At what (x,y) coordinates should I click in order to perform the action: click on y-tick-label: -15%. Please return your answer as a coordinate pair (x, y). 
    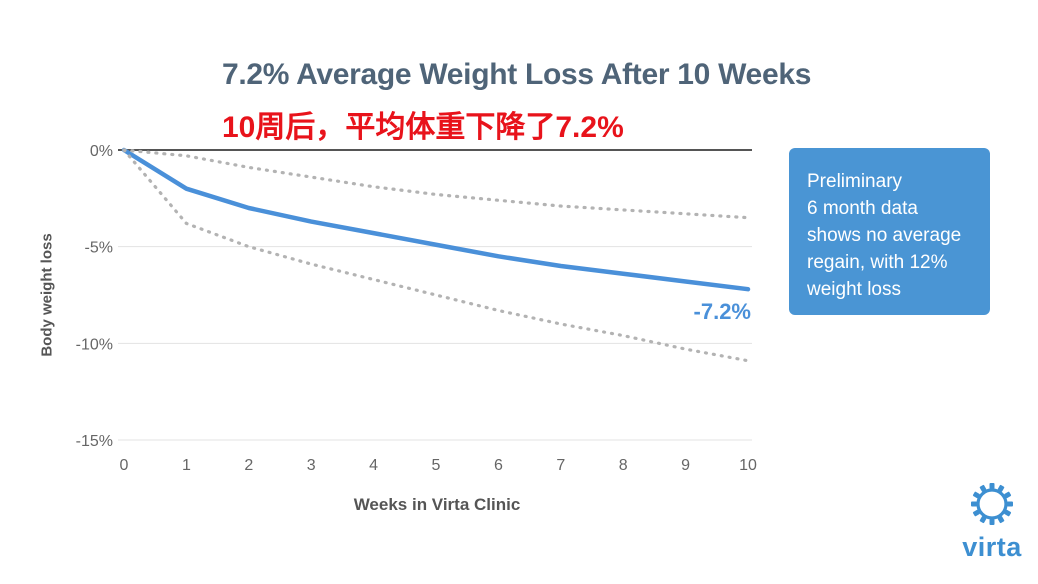
    Looking at the image, I should click on (94, 441).